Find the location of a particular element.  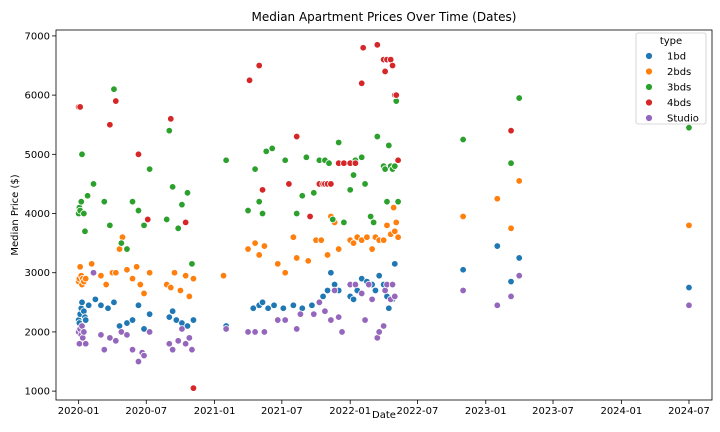

legend-label: 4bds is located at coordinates (679, 103).